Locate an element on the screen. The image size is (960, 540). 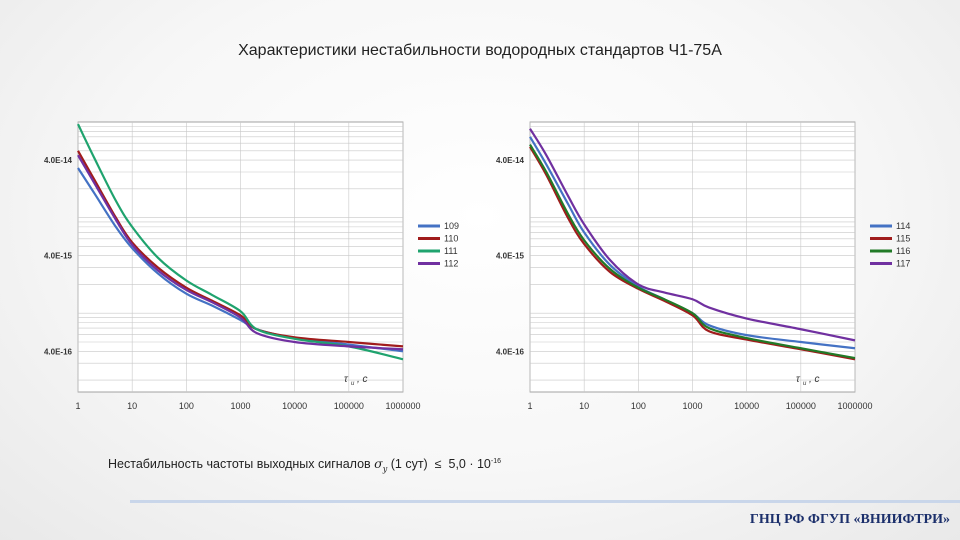
legend-label: 111 is located at coordinates (451, 251).